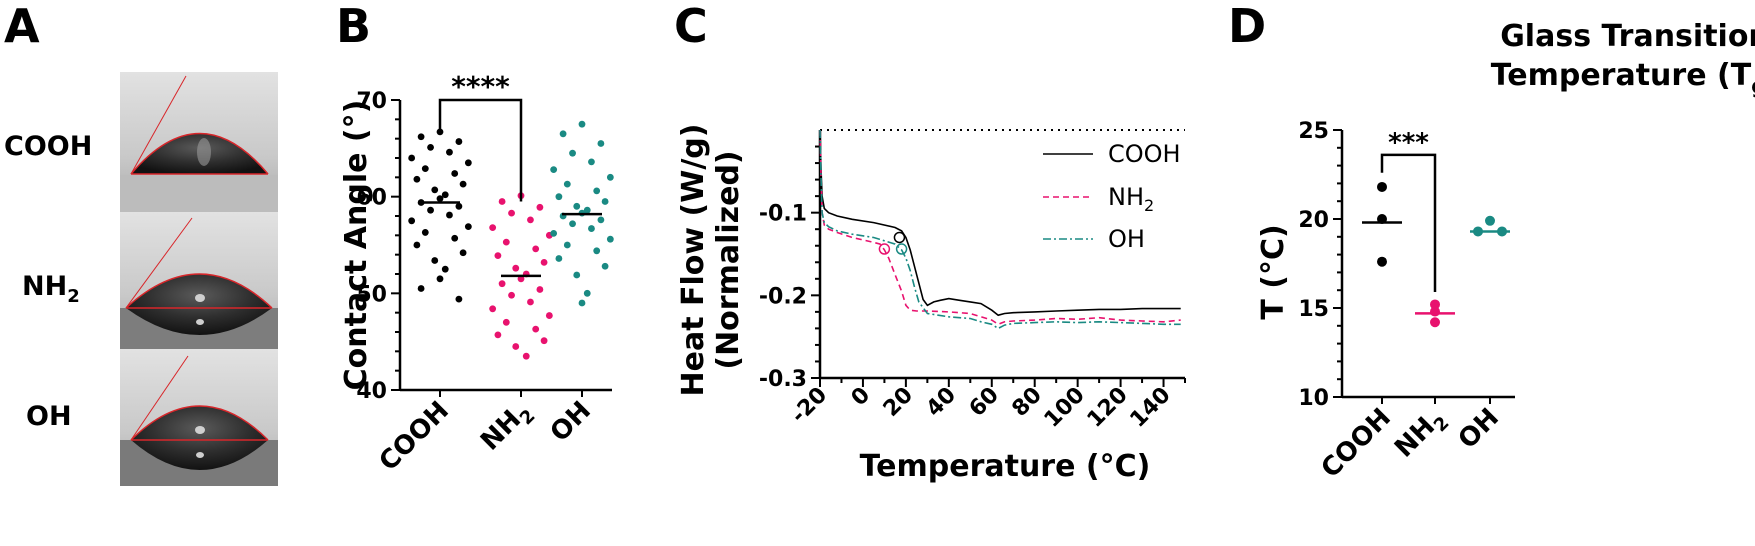 The width and height of the screenshot is (1755, 546). What do you see at coordinates (1627, 36) in the screenshot?
I see `panel-d-title-line1: Glass Transition` at bounding box center [1627, 36].